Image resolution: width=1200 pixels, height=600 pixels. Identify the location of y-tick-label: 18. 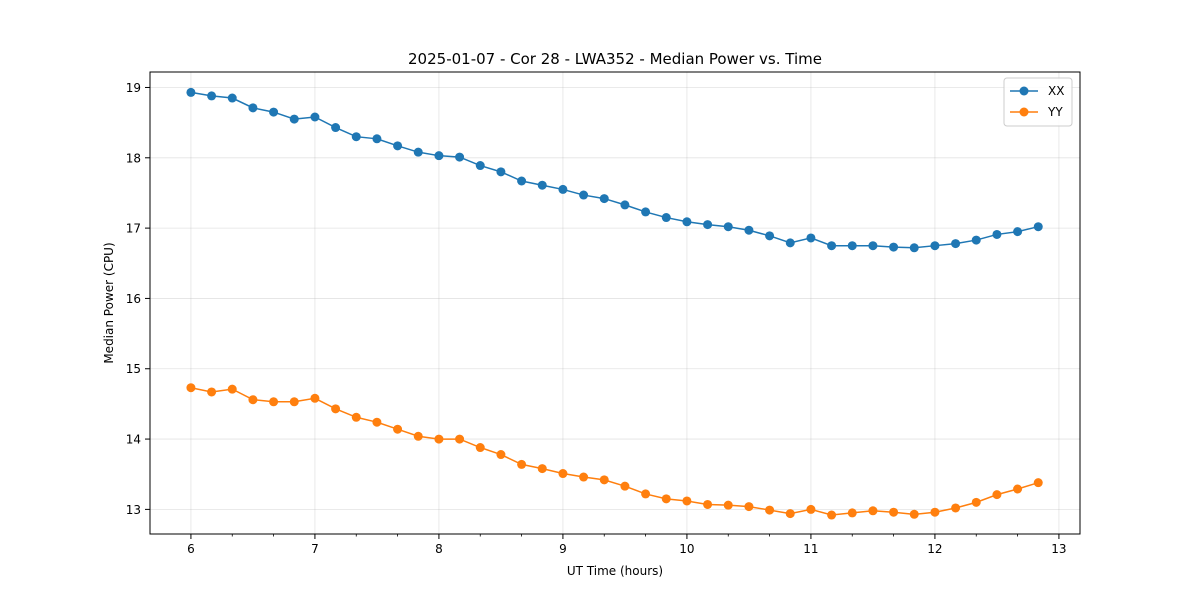
(133, 158).